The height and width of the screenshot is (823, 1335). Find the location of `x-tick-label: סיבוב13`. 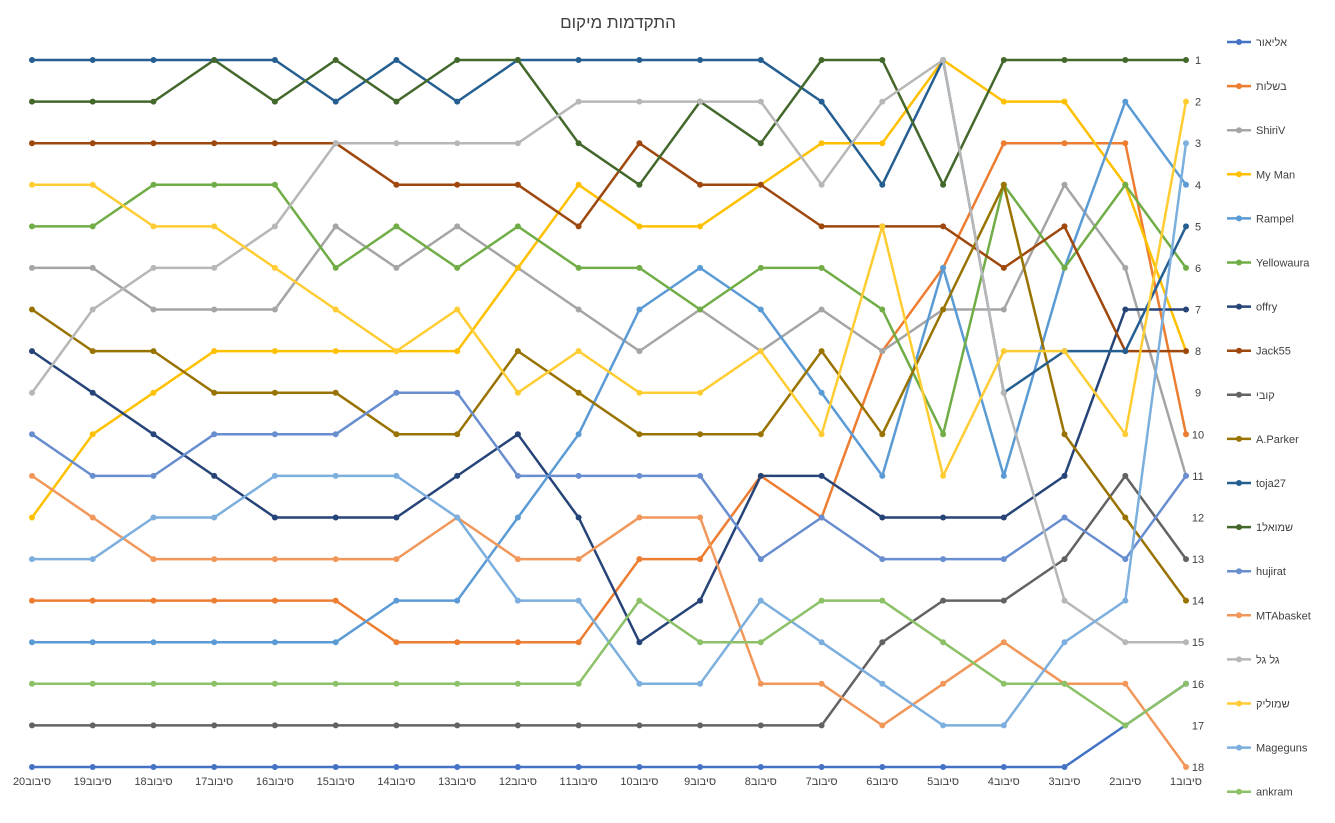

x-tick-label: סיבוב13 is located at coordinates (457, 782).